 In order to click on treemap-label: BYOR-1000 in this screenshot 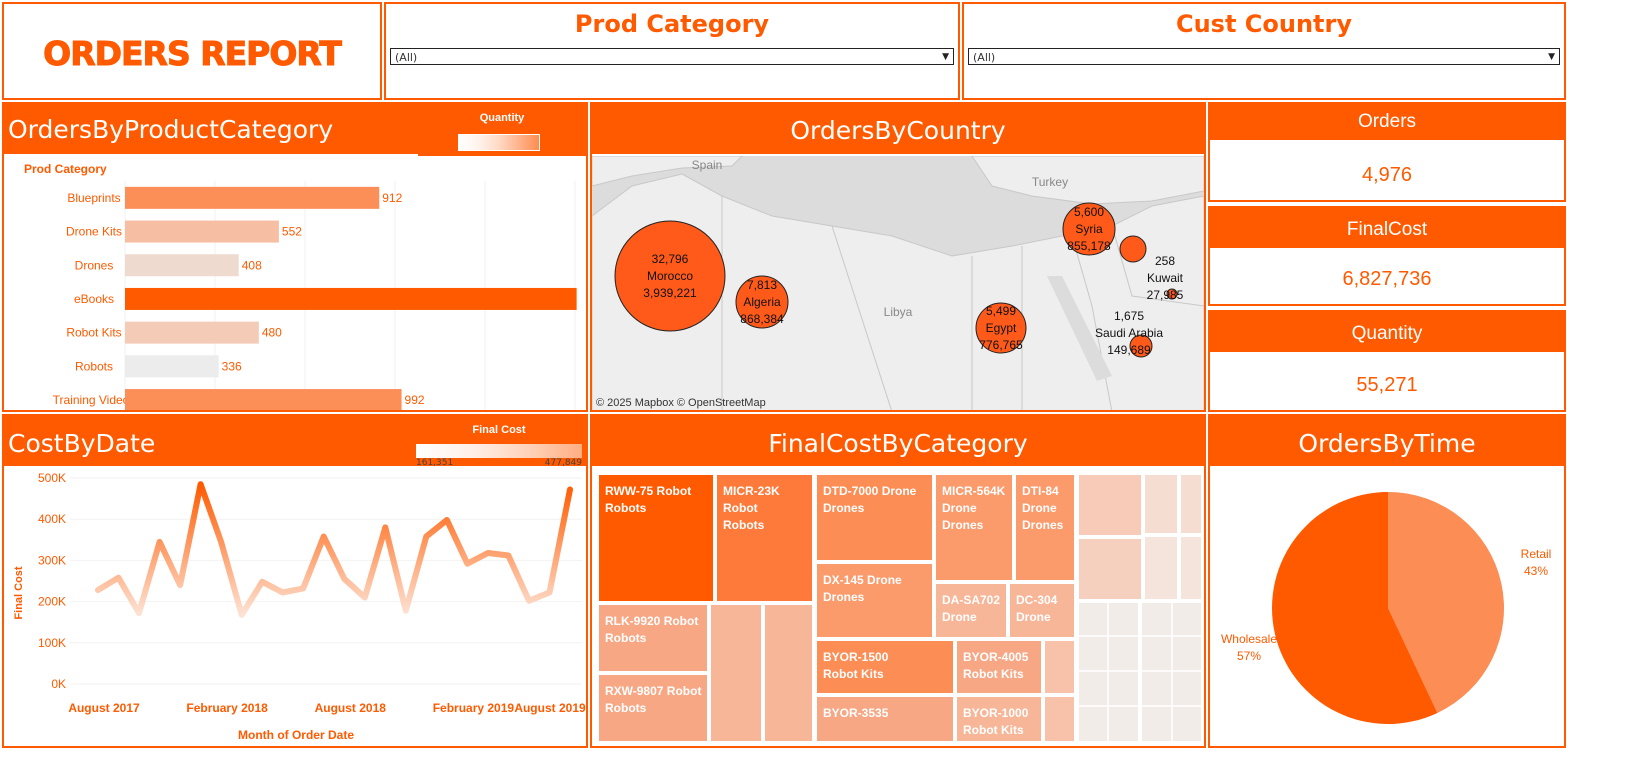, I will do `click(996, 713)`.